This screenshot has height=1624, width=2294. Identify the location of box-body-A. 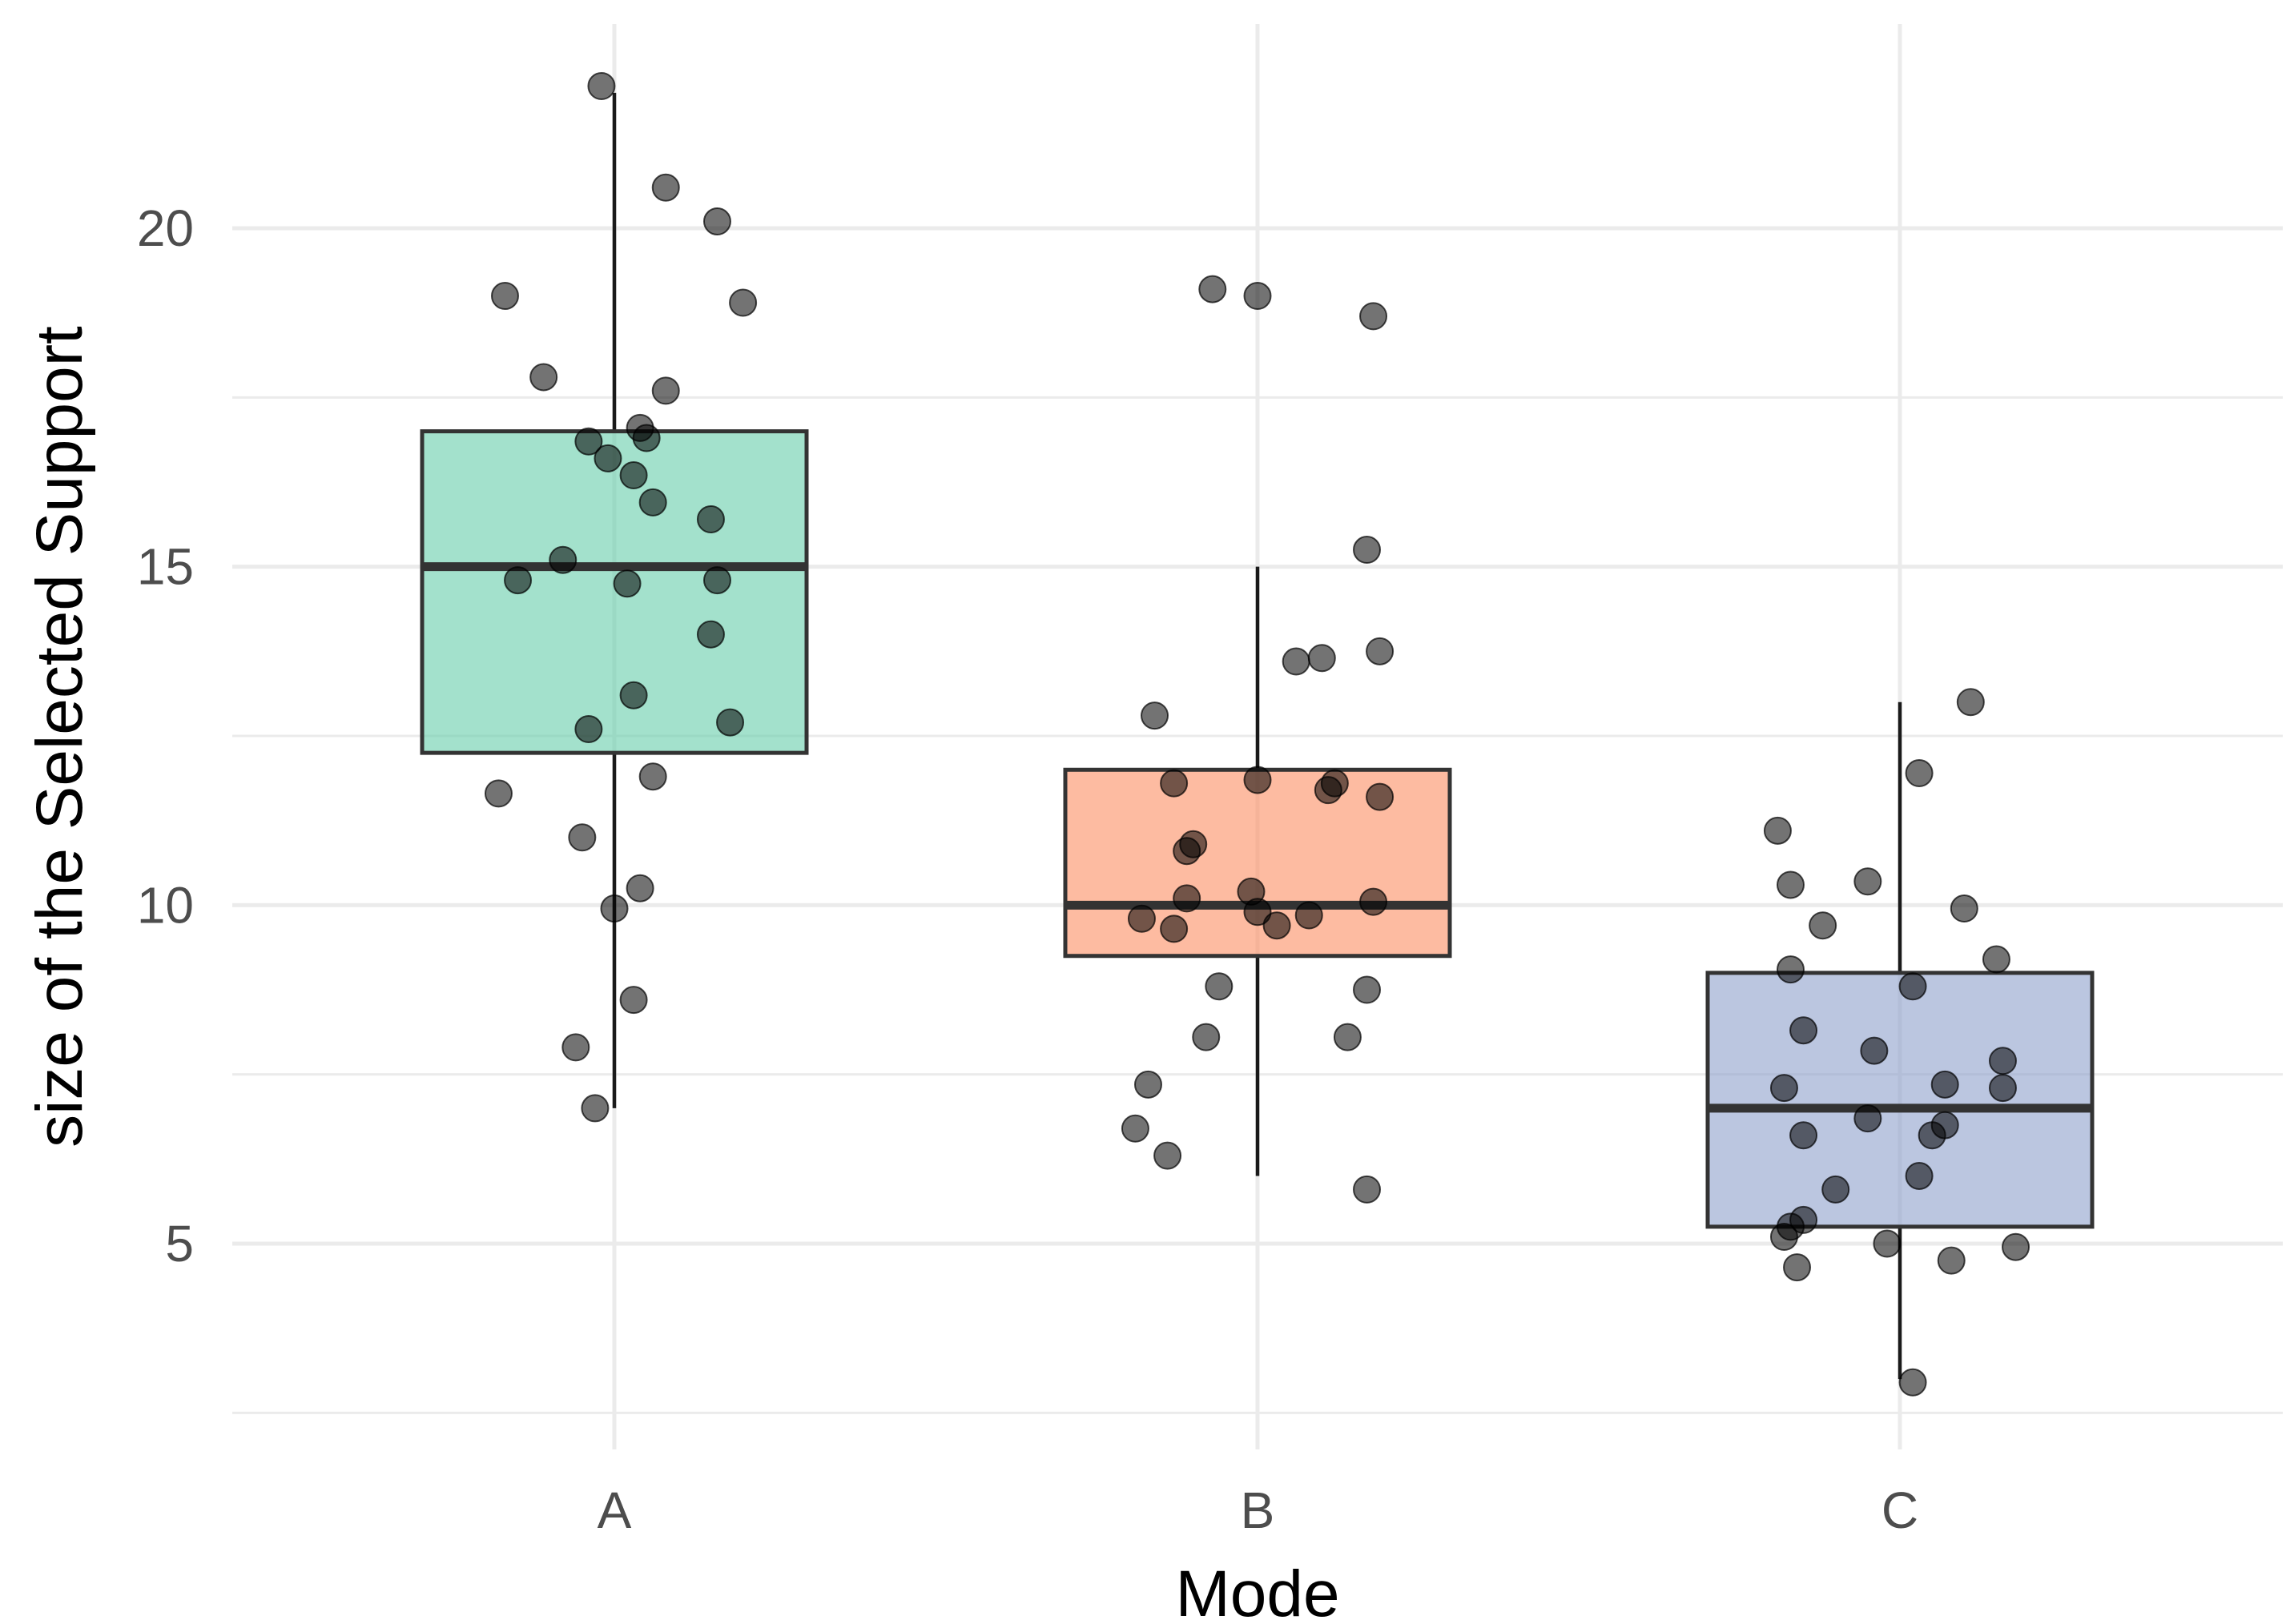
(614, 592).